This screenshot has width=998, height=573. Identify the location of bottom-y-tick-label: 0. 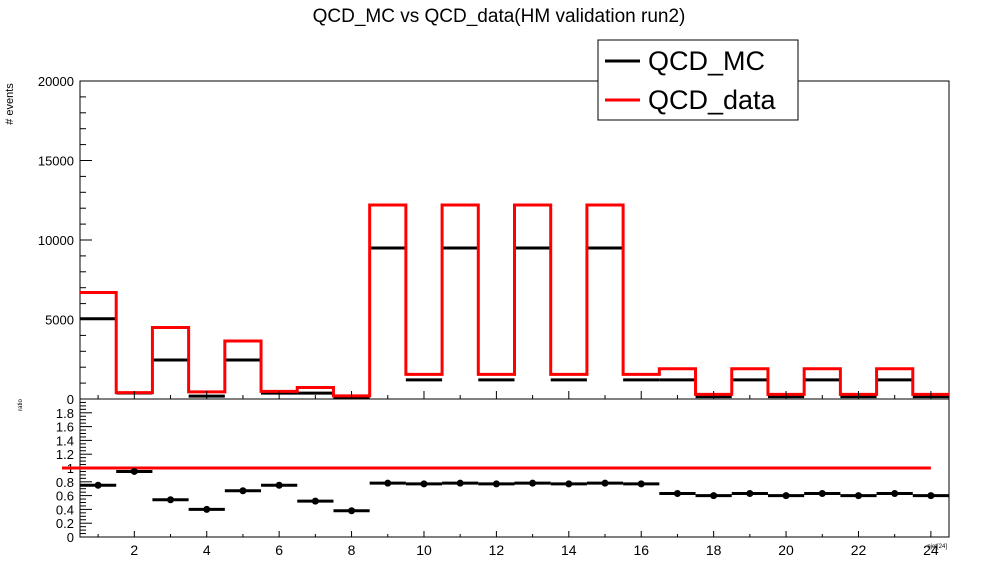
(70, 537).